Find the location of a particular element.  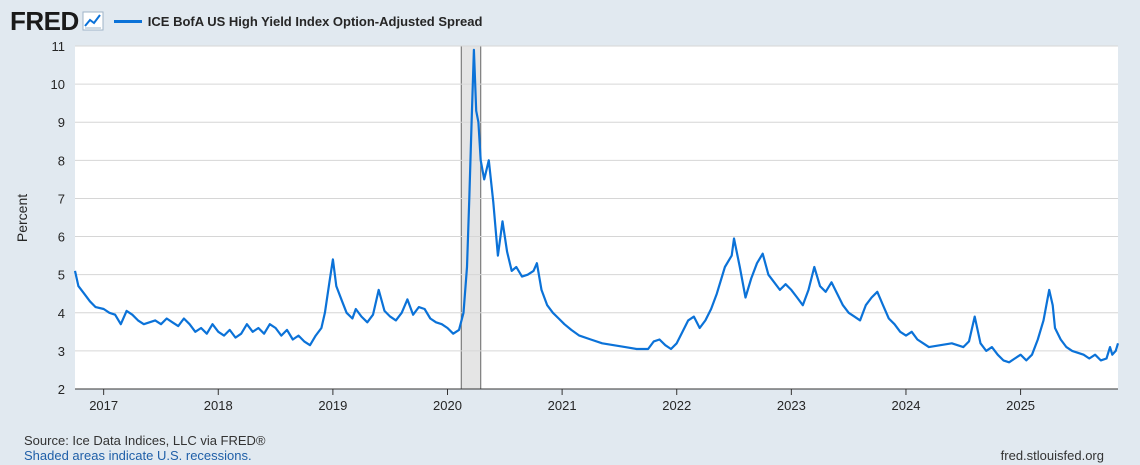

x-tick-label: 2019 is located at coordinates (332, 405).